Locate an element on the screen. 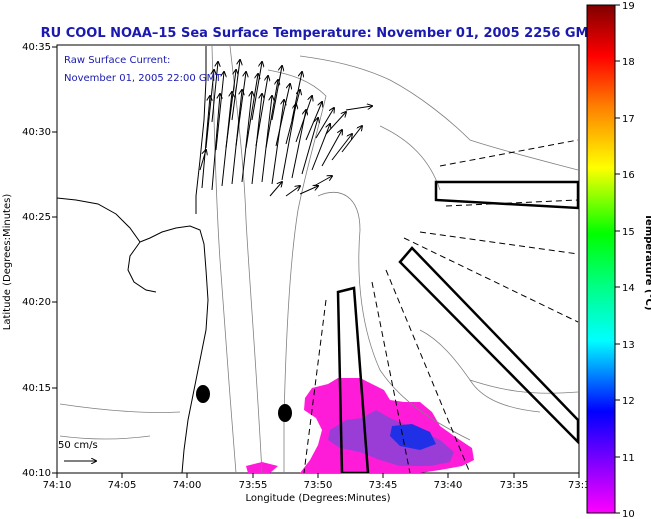 This screenshot has width=651, height=519. colorbar-tick-label: 17 is located at coordinates (628, 119).